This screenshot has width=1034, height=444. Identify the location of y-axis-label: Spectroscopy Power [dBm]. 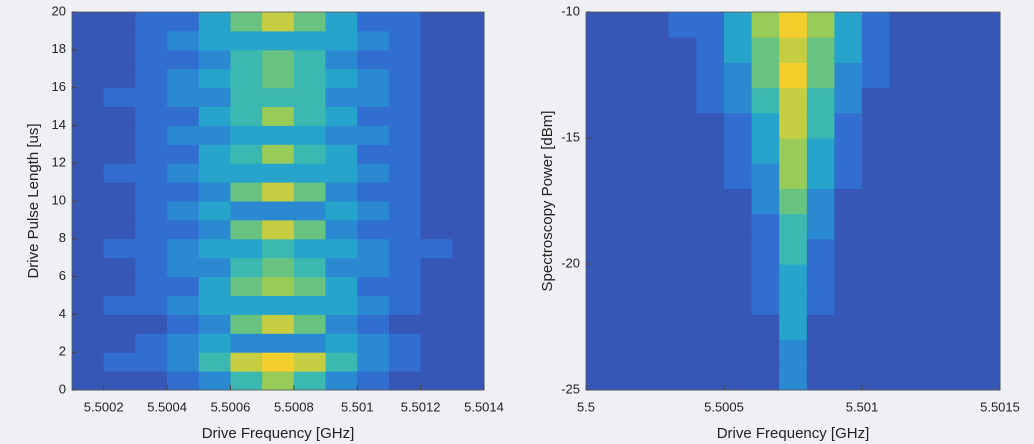
(547, 201).